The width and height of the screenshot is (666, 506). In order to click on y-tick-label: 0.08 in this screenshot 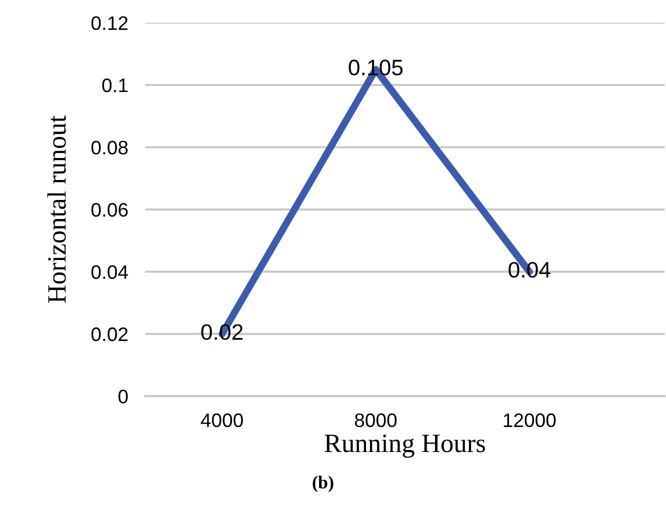, I will do `click(109, 147)`.